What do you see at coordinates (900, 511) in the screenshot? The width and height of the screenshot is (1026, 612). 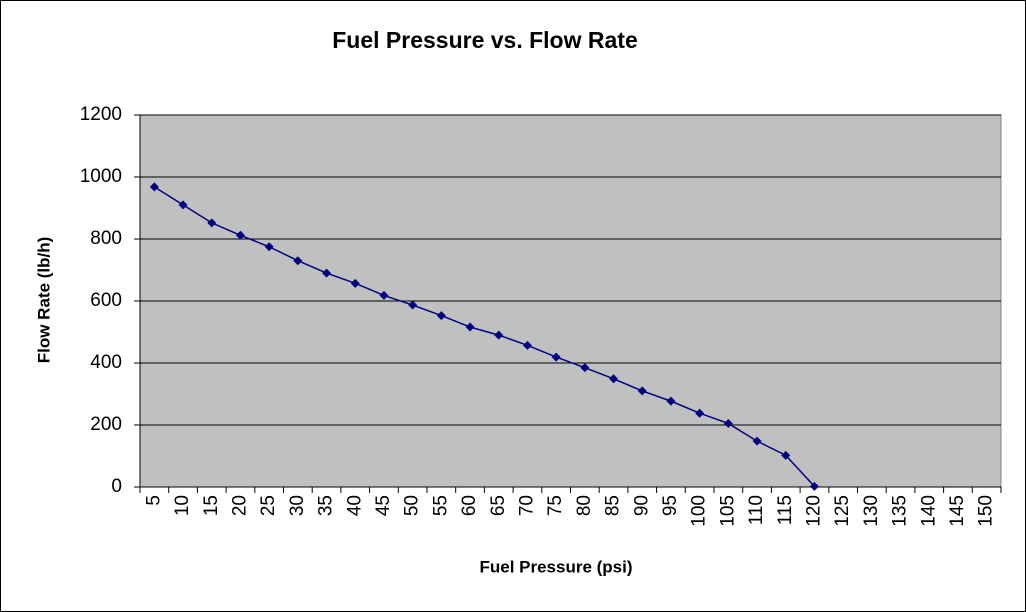 I see `x-tick-label: 135` at bounding box center [900, 511].